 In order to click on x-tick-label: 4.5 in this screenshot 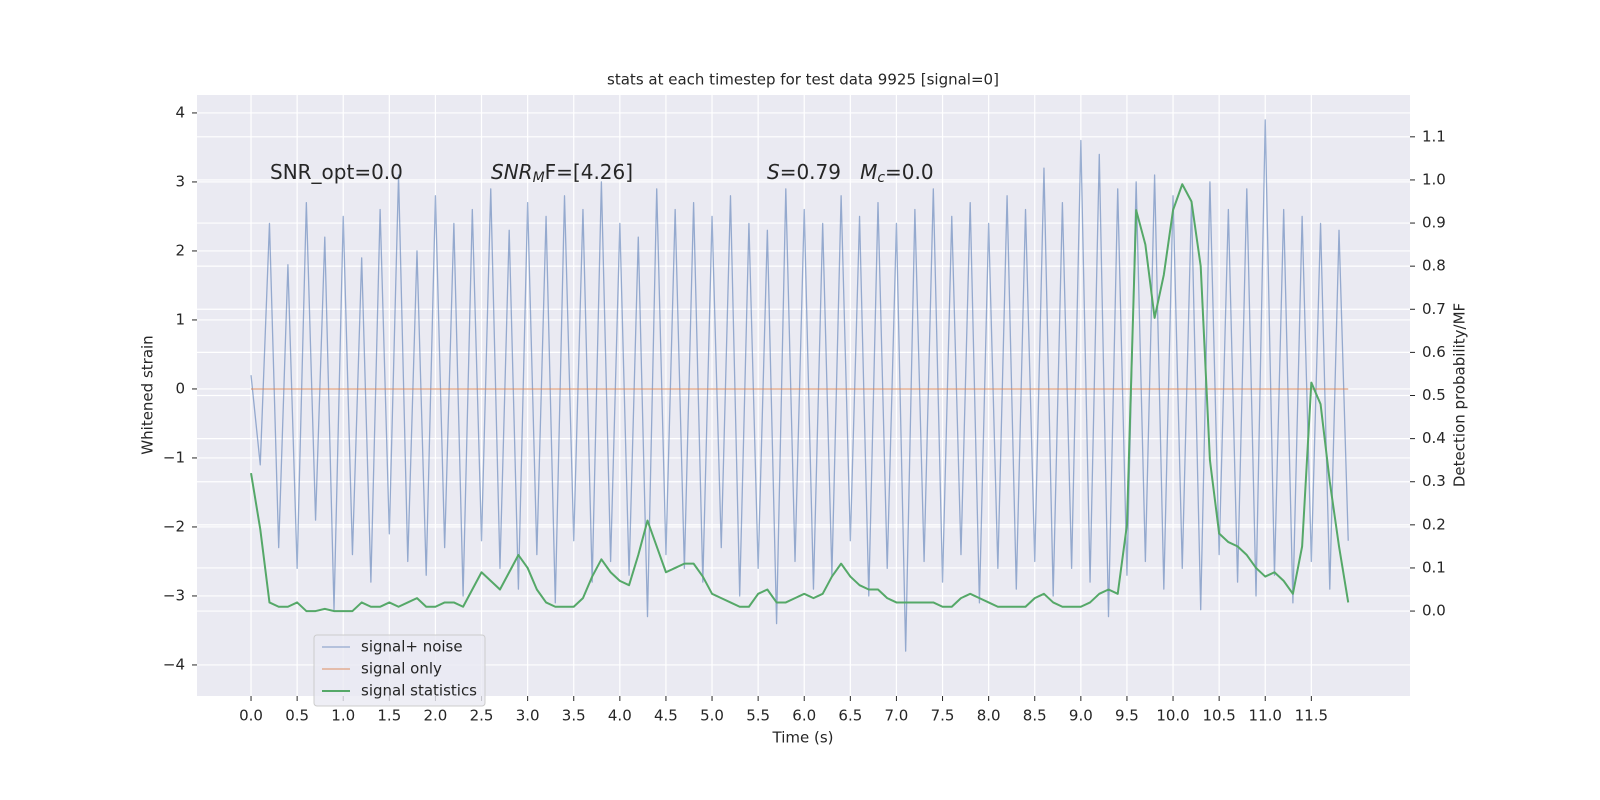, I will do `click(666, 716)`.